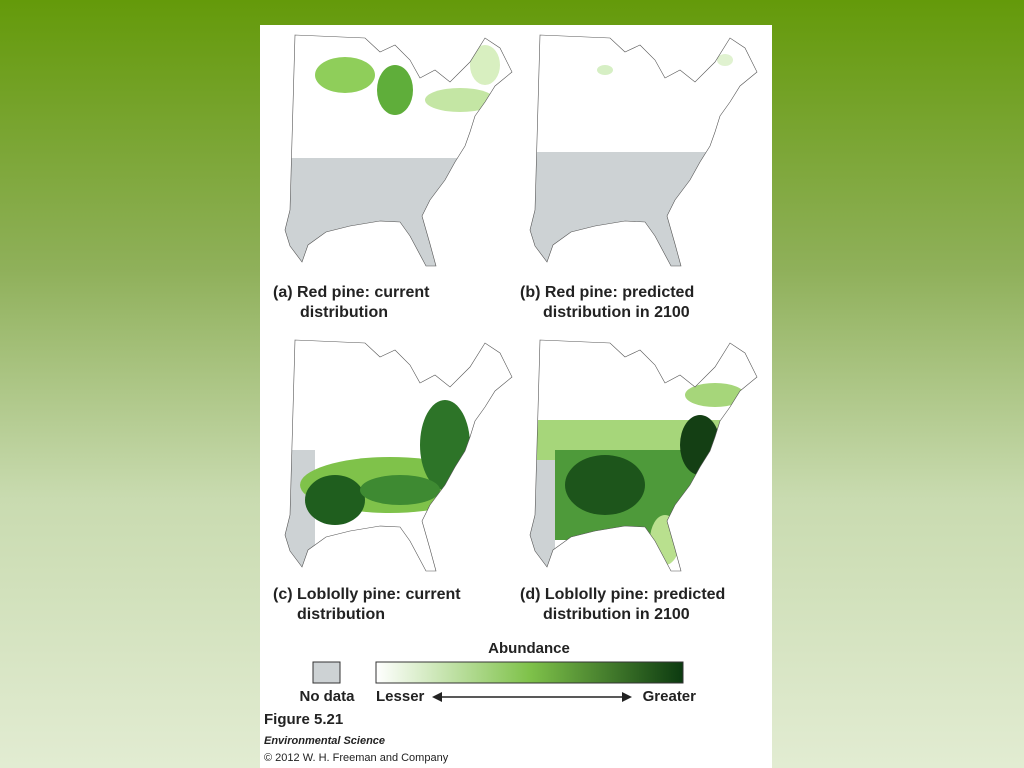  I want to click on book-title: Environmental Science, so click(324, 741).